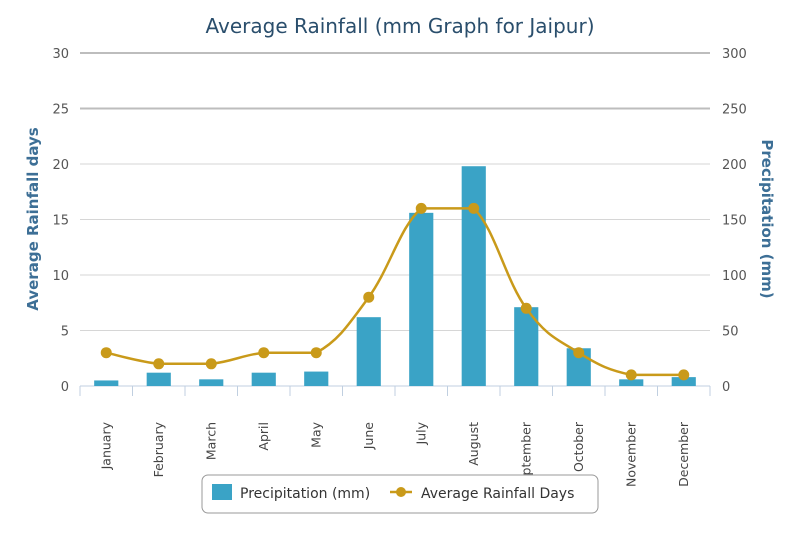 The height and width of the screenshot is (534, 800). What do you see at coordinates (65, 332) in the screenshot?
I see `left-tick-label: 5` at bounding box center [65, 332].